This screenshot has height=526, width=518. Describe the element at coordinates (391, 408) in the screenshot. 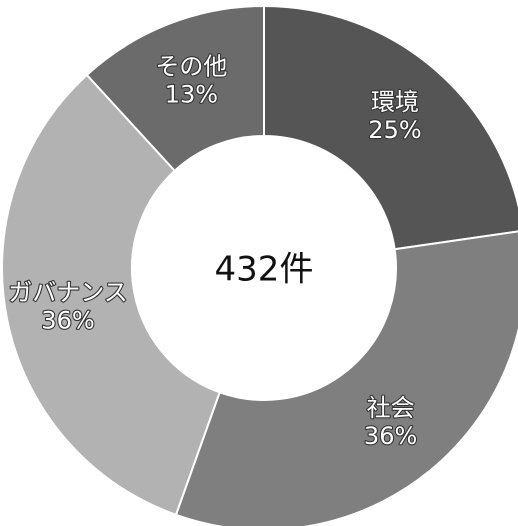

I see `slice-name-1: 社会` at that location.